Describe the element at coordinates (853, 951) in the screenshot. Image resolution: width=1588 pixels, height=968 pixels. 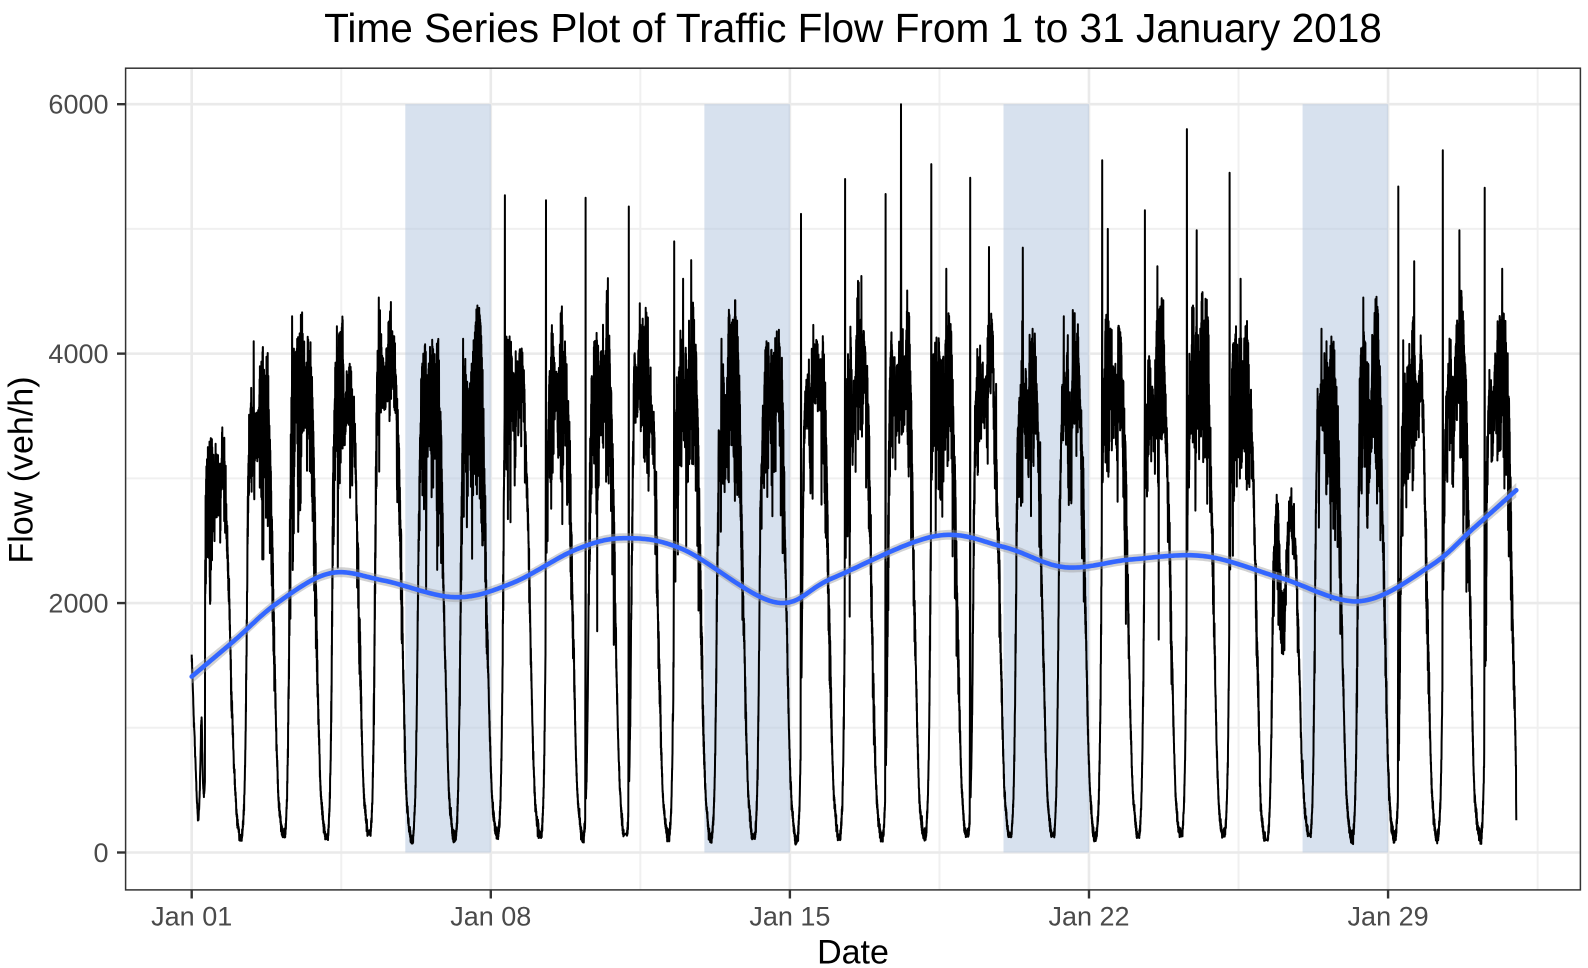
I see `svg-text: Date` at that location.